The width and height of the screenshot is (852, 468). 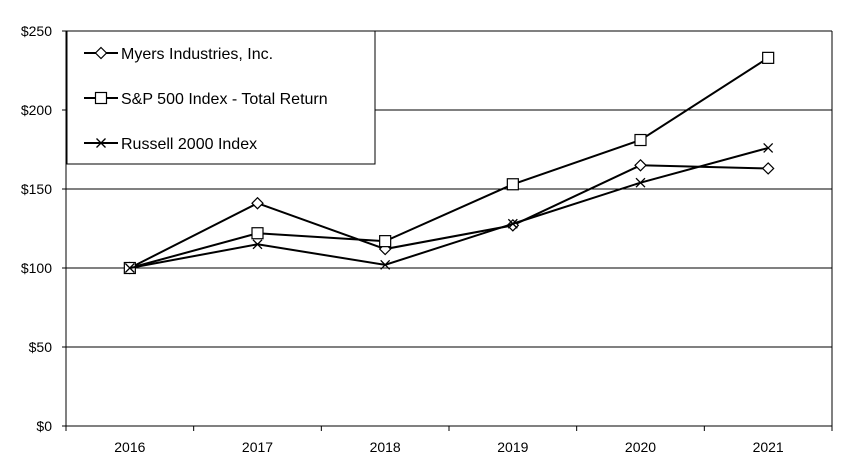 I want to click on legend-box, so click(x=221, y=97).